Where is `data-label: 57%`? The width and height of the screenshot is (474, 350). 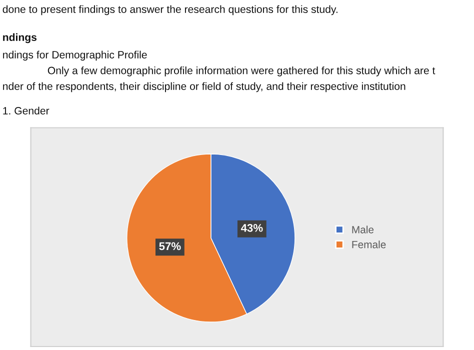
data-label: 57% is located at coordinates (170, 246).